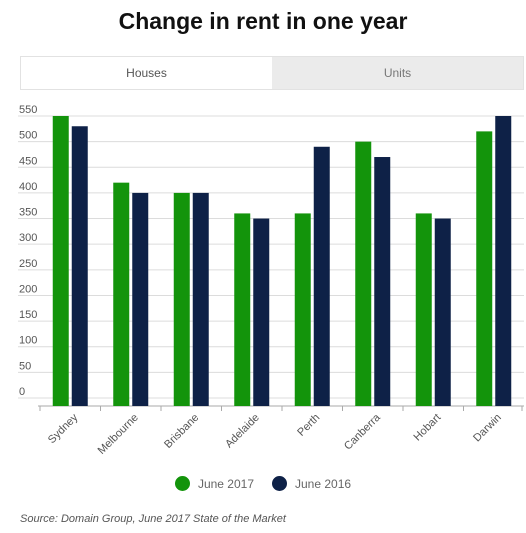  I want to click on x-tick-label: Brisbane, so click(181, 431).